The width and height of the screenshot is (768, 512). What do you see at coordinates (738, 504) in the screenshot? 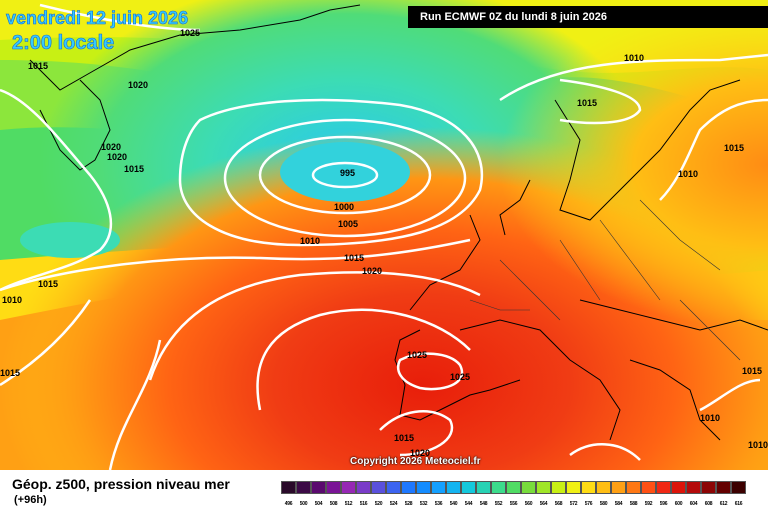
I see `legend-label: 616` at bounding box center [738, 504].